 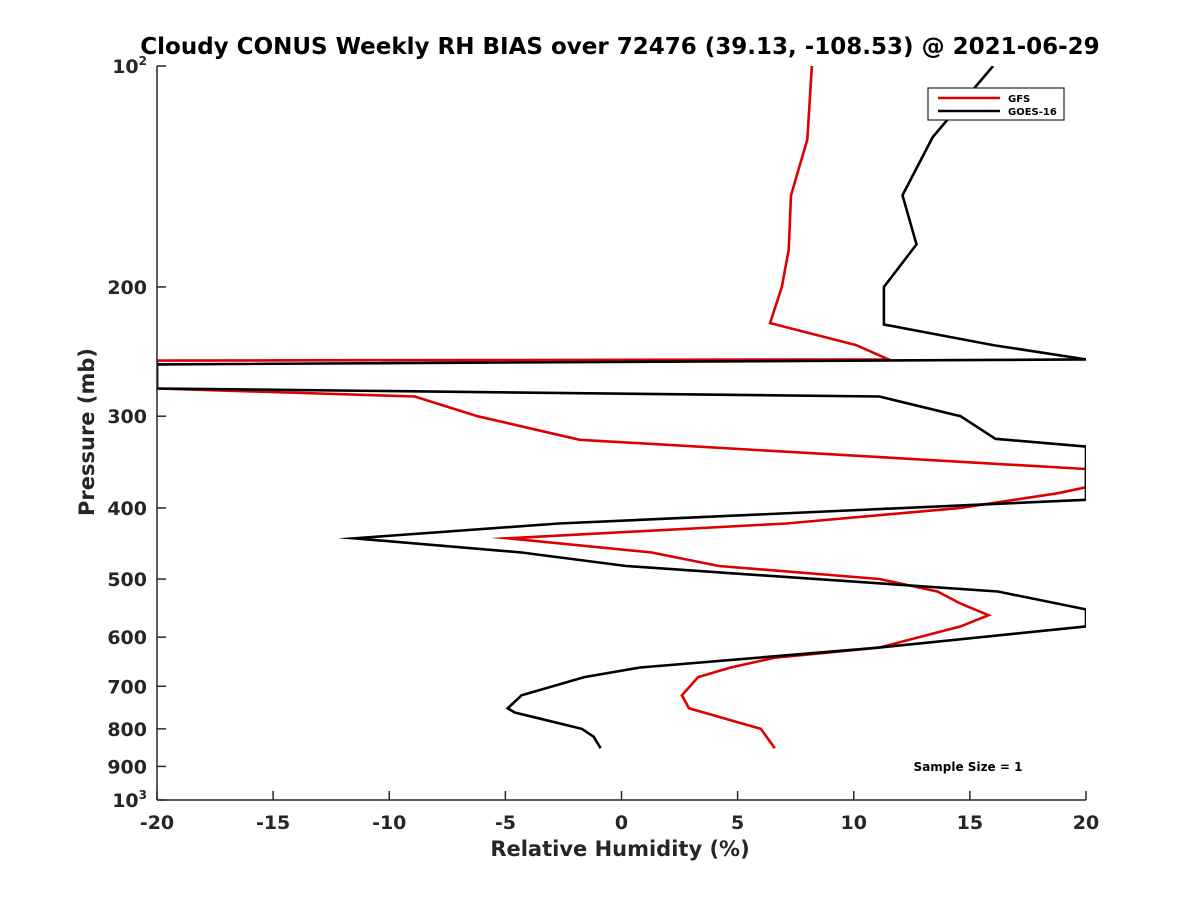 What do you see at coordinates (968, 767) in the screenshot?
I see `sample-size-annotation: Sample Size = 1` at bounding box center [968, 767].